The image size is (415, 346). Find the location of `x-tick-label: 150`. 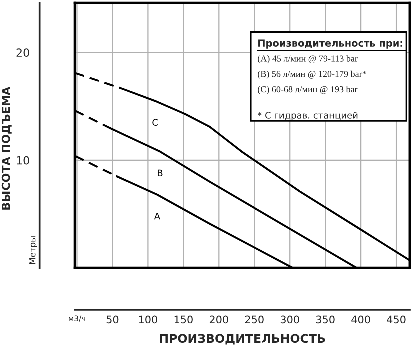

x-tick-label: 150 is located at coordinates (183, 320).